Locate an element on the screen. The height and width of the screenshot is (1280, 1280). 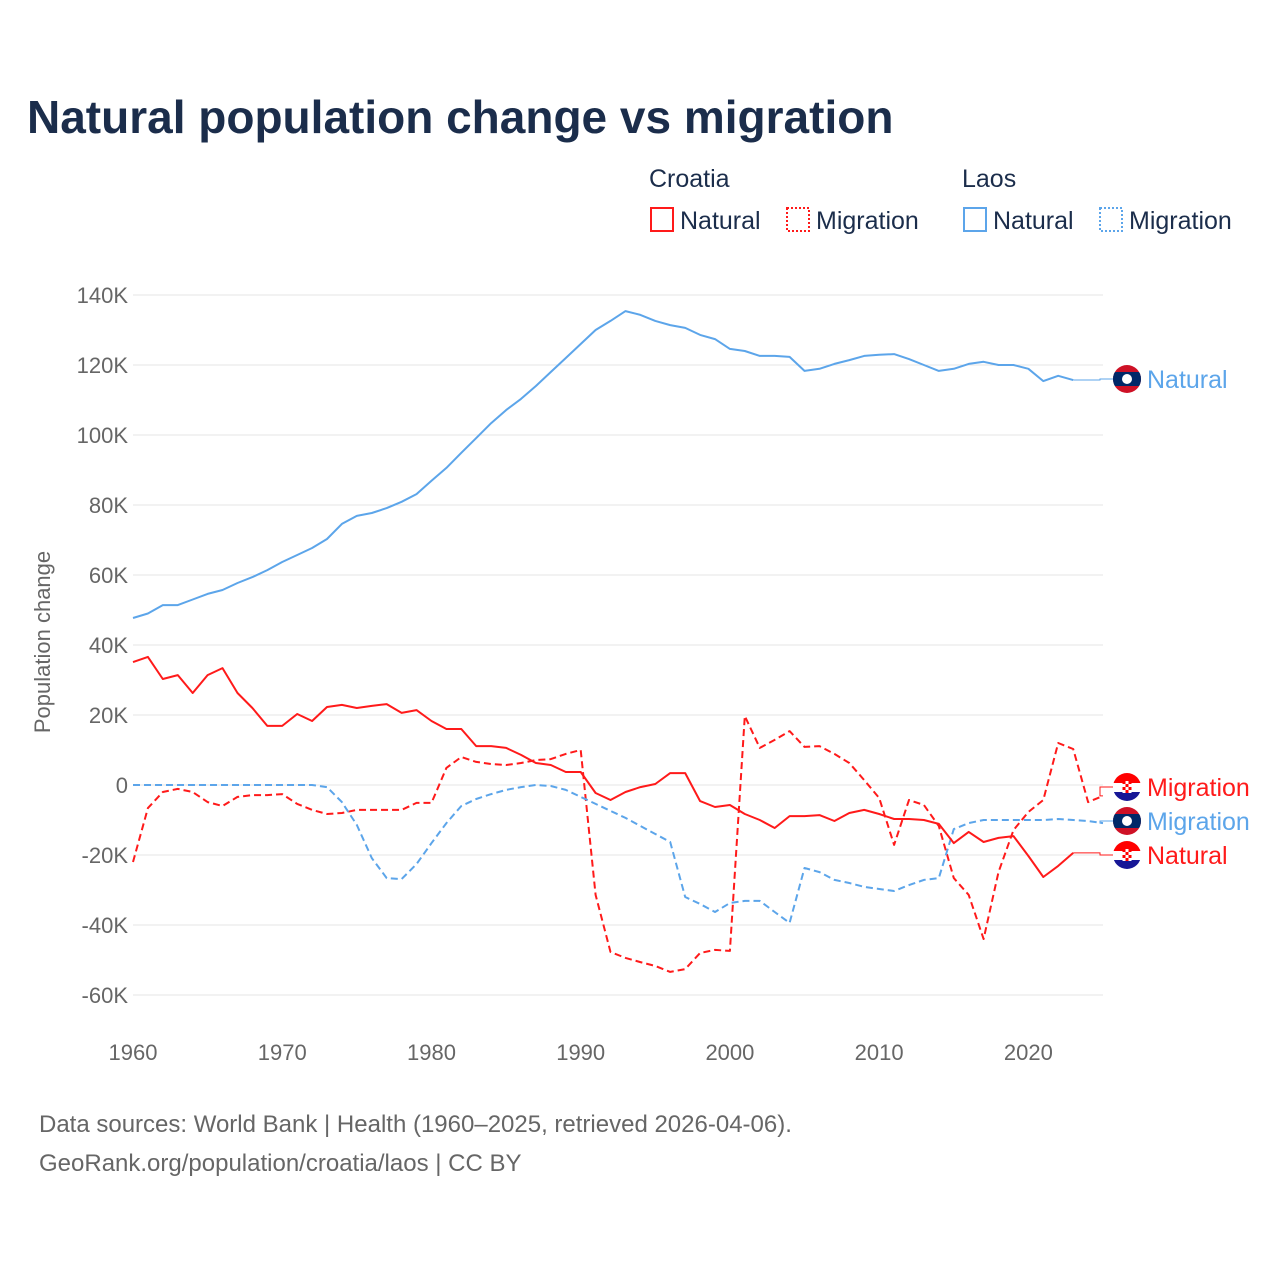
legend-laos-natural: Natural is located at coordinates (1033, 221).